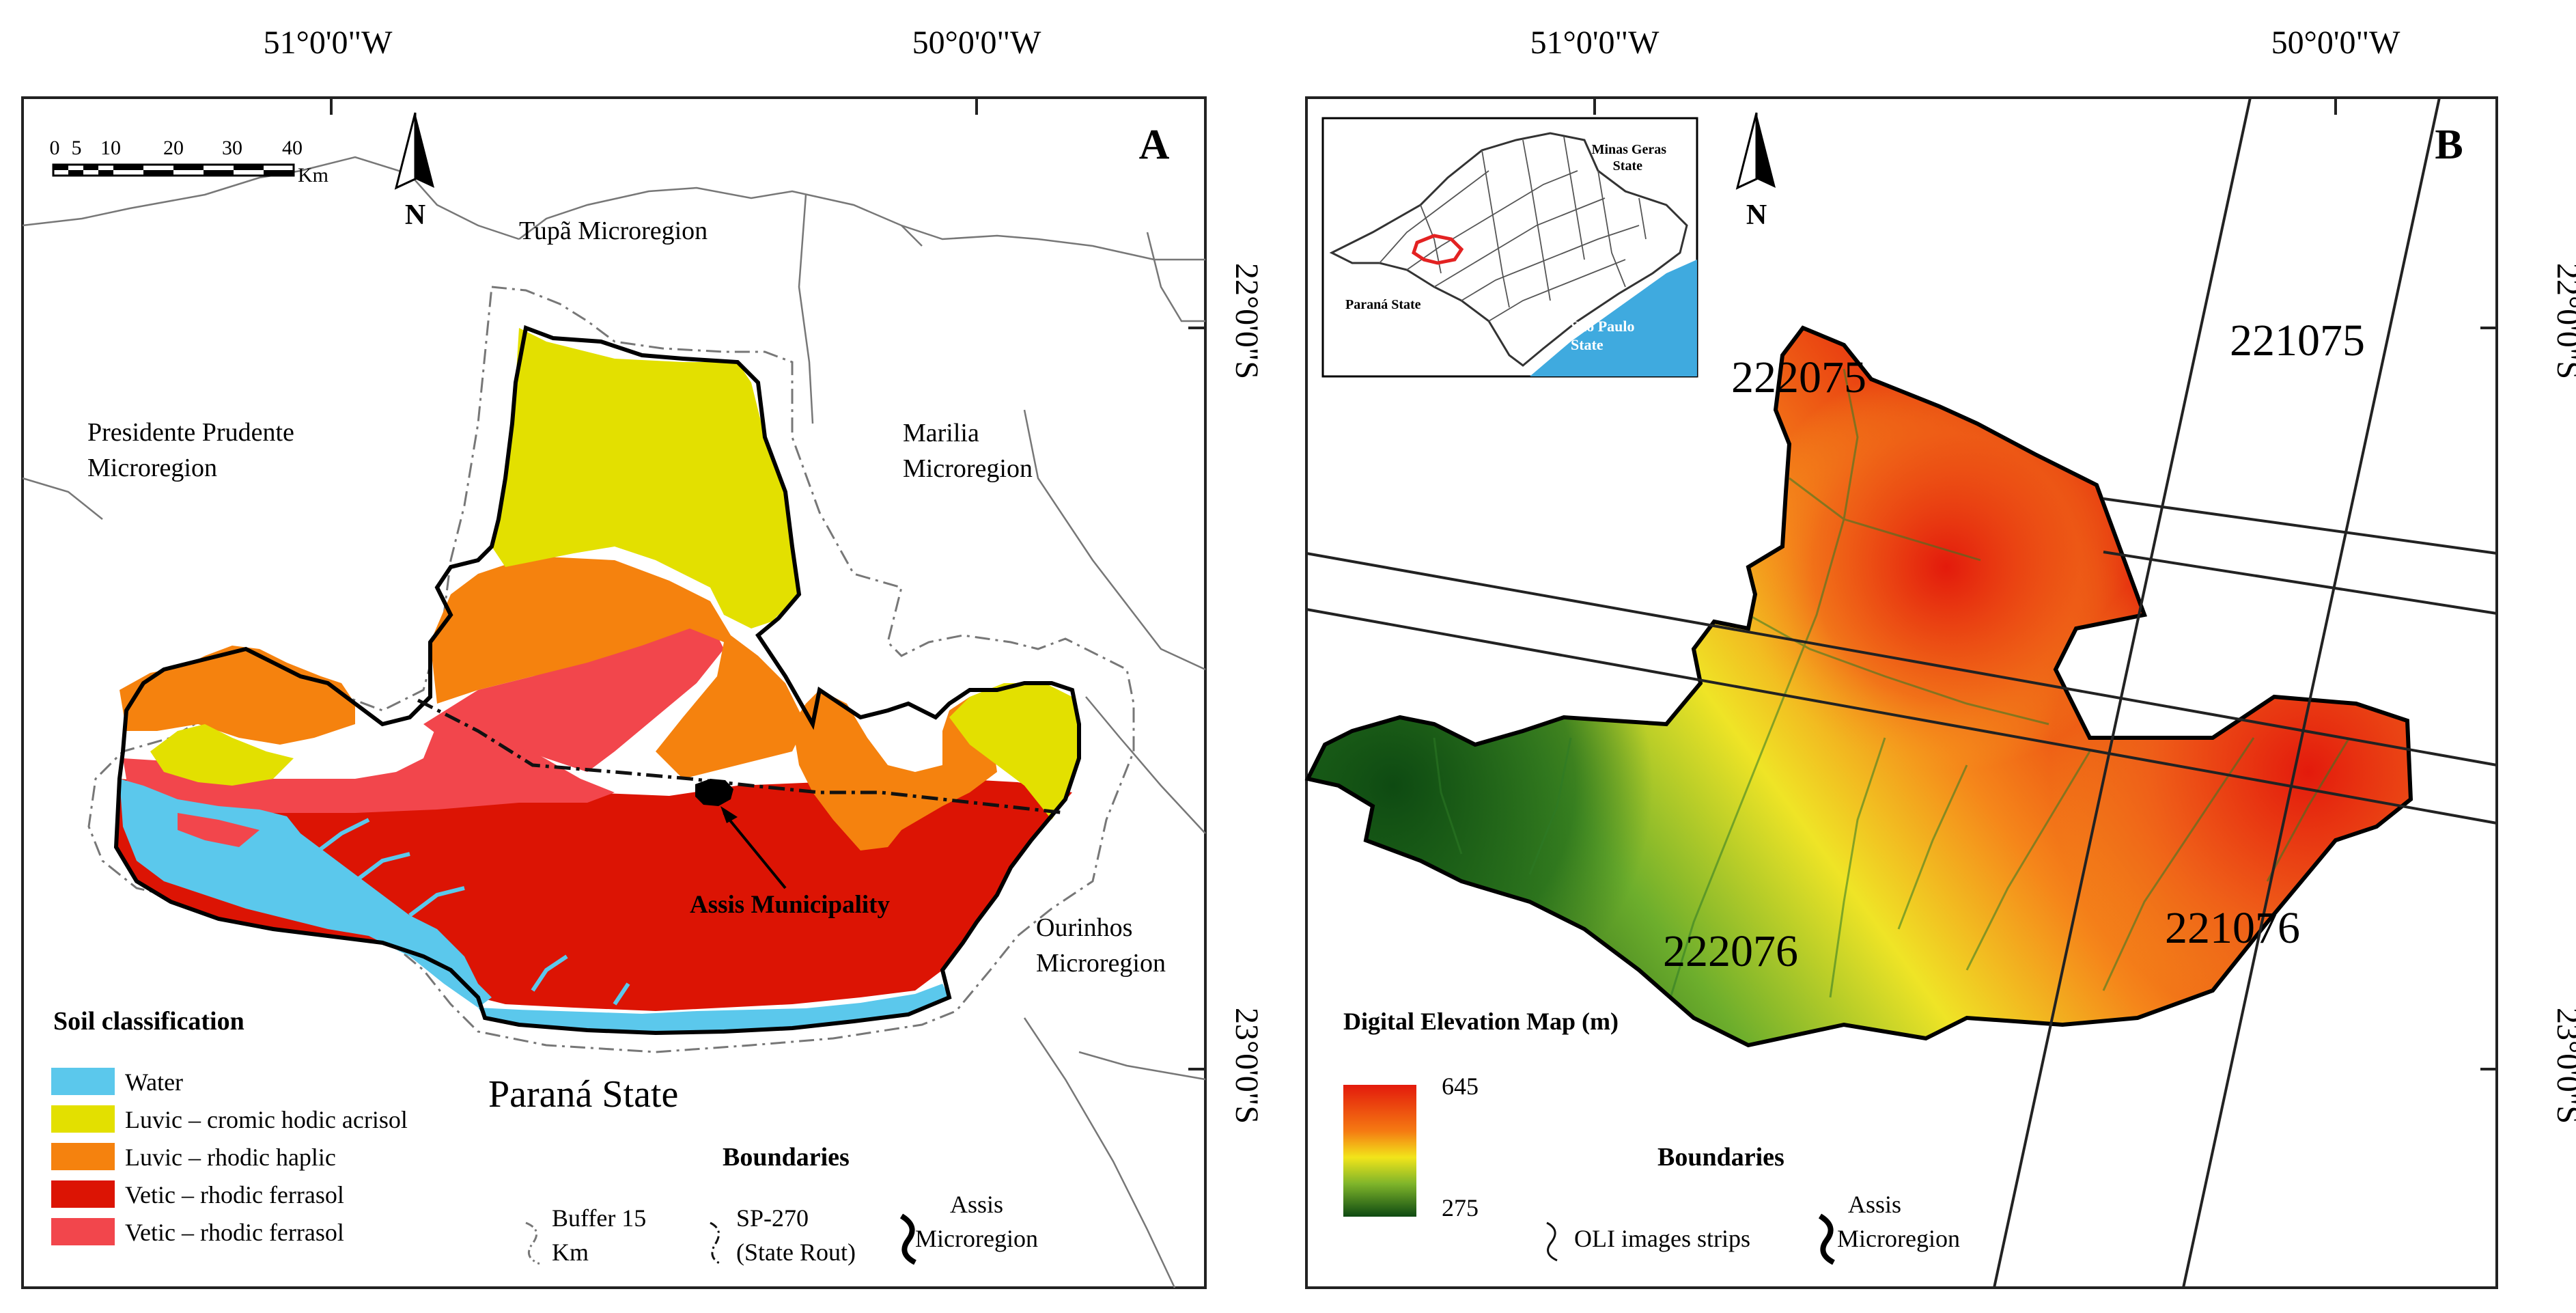 Image resolution: width=2576 pixels, height=1313 pixels. I want to click on dem-legend-min: 275, so click(1461, 1207).